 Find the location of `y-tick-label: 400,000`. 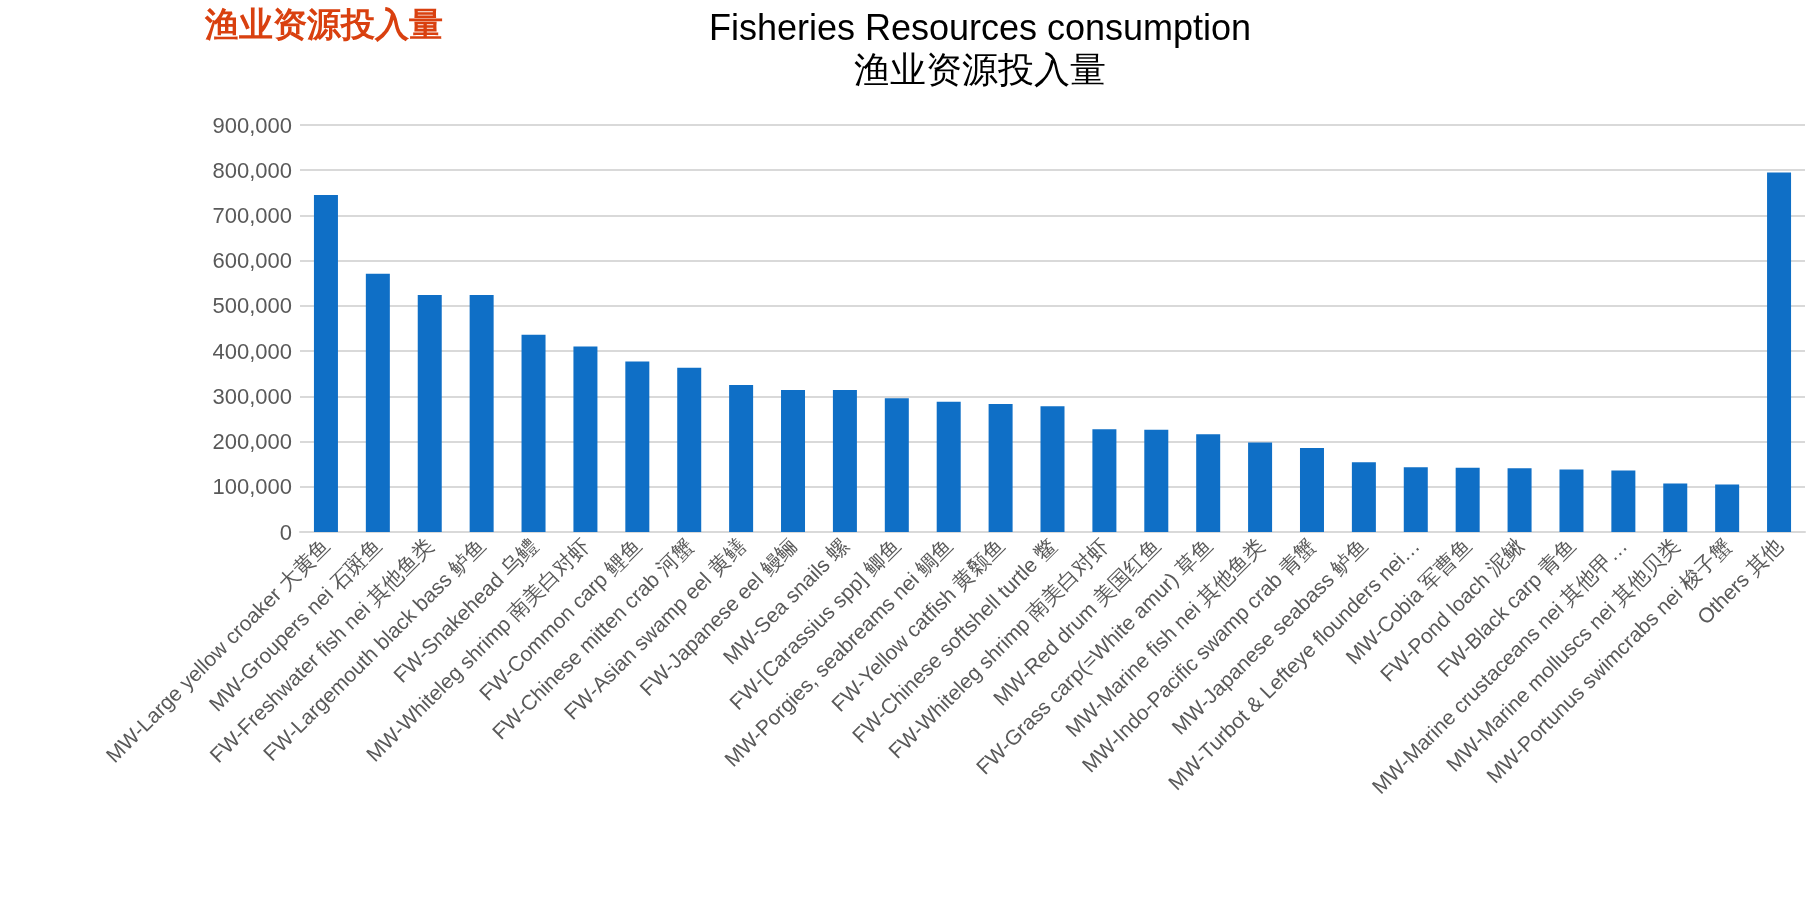

y-tick-label: 400,000 is located at coordinates (252, 351).